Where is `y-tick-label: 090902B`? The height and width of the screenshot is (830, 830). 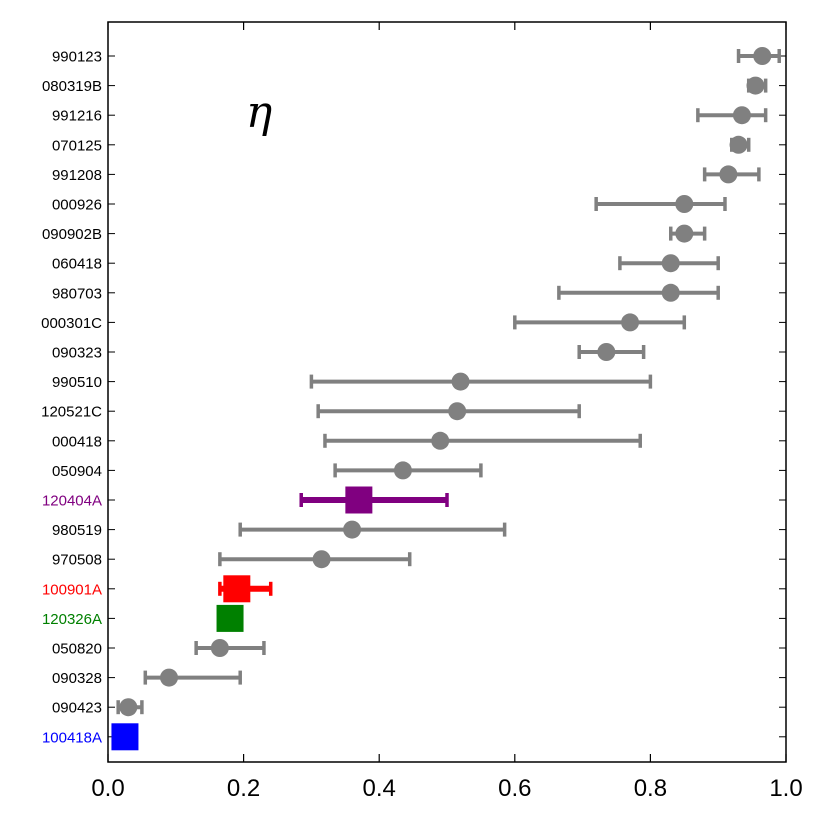
y-tick-label: 090902B is located at coordinates (72, 234).